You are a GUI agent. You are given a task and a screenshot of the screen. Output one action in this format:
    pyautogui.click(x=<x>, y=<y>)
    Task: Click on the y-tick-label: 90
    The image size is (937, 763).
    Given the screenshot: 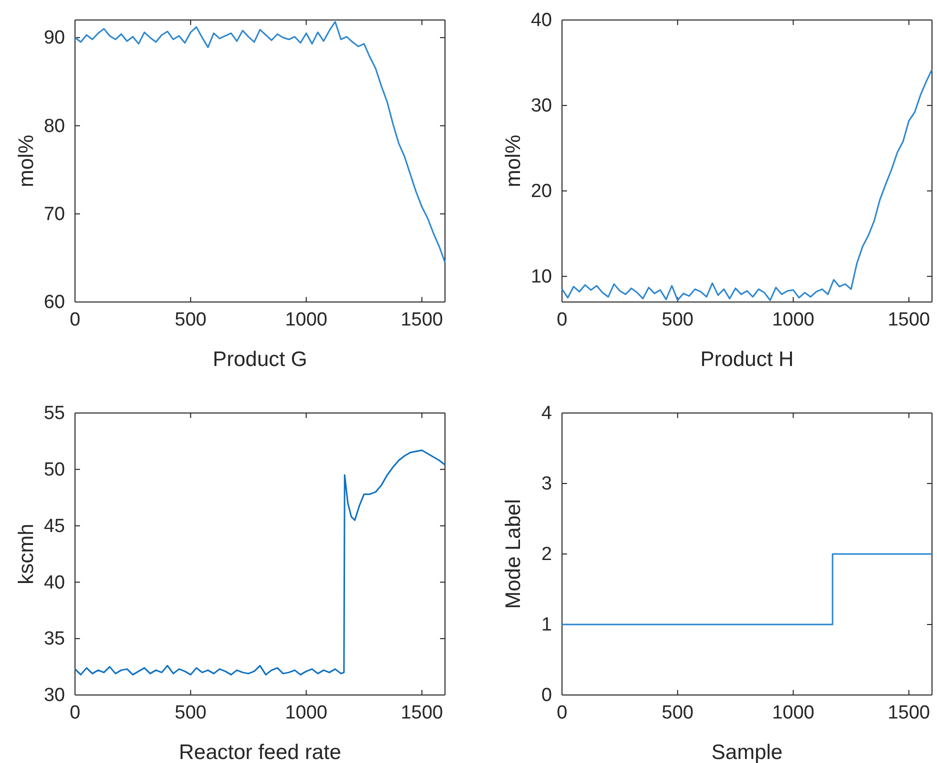 What is the action you would take?
    pyautogui.click(x=54, y=38)
    